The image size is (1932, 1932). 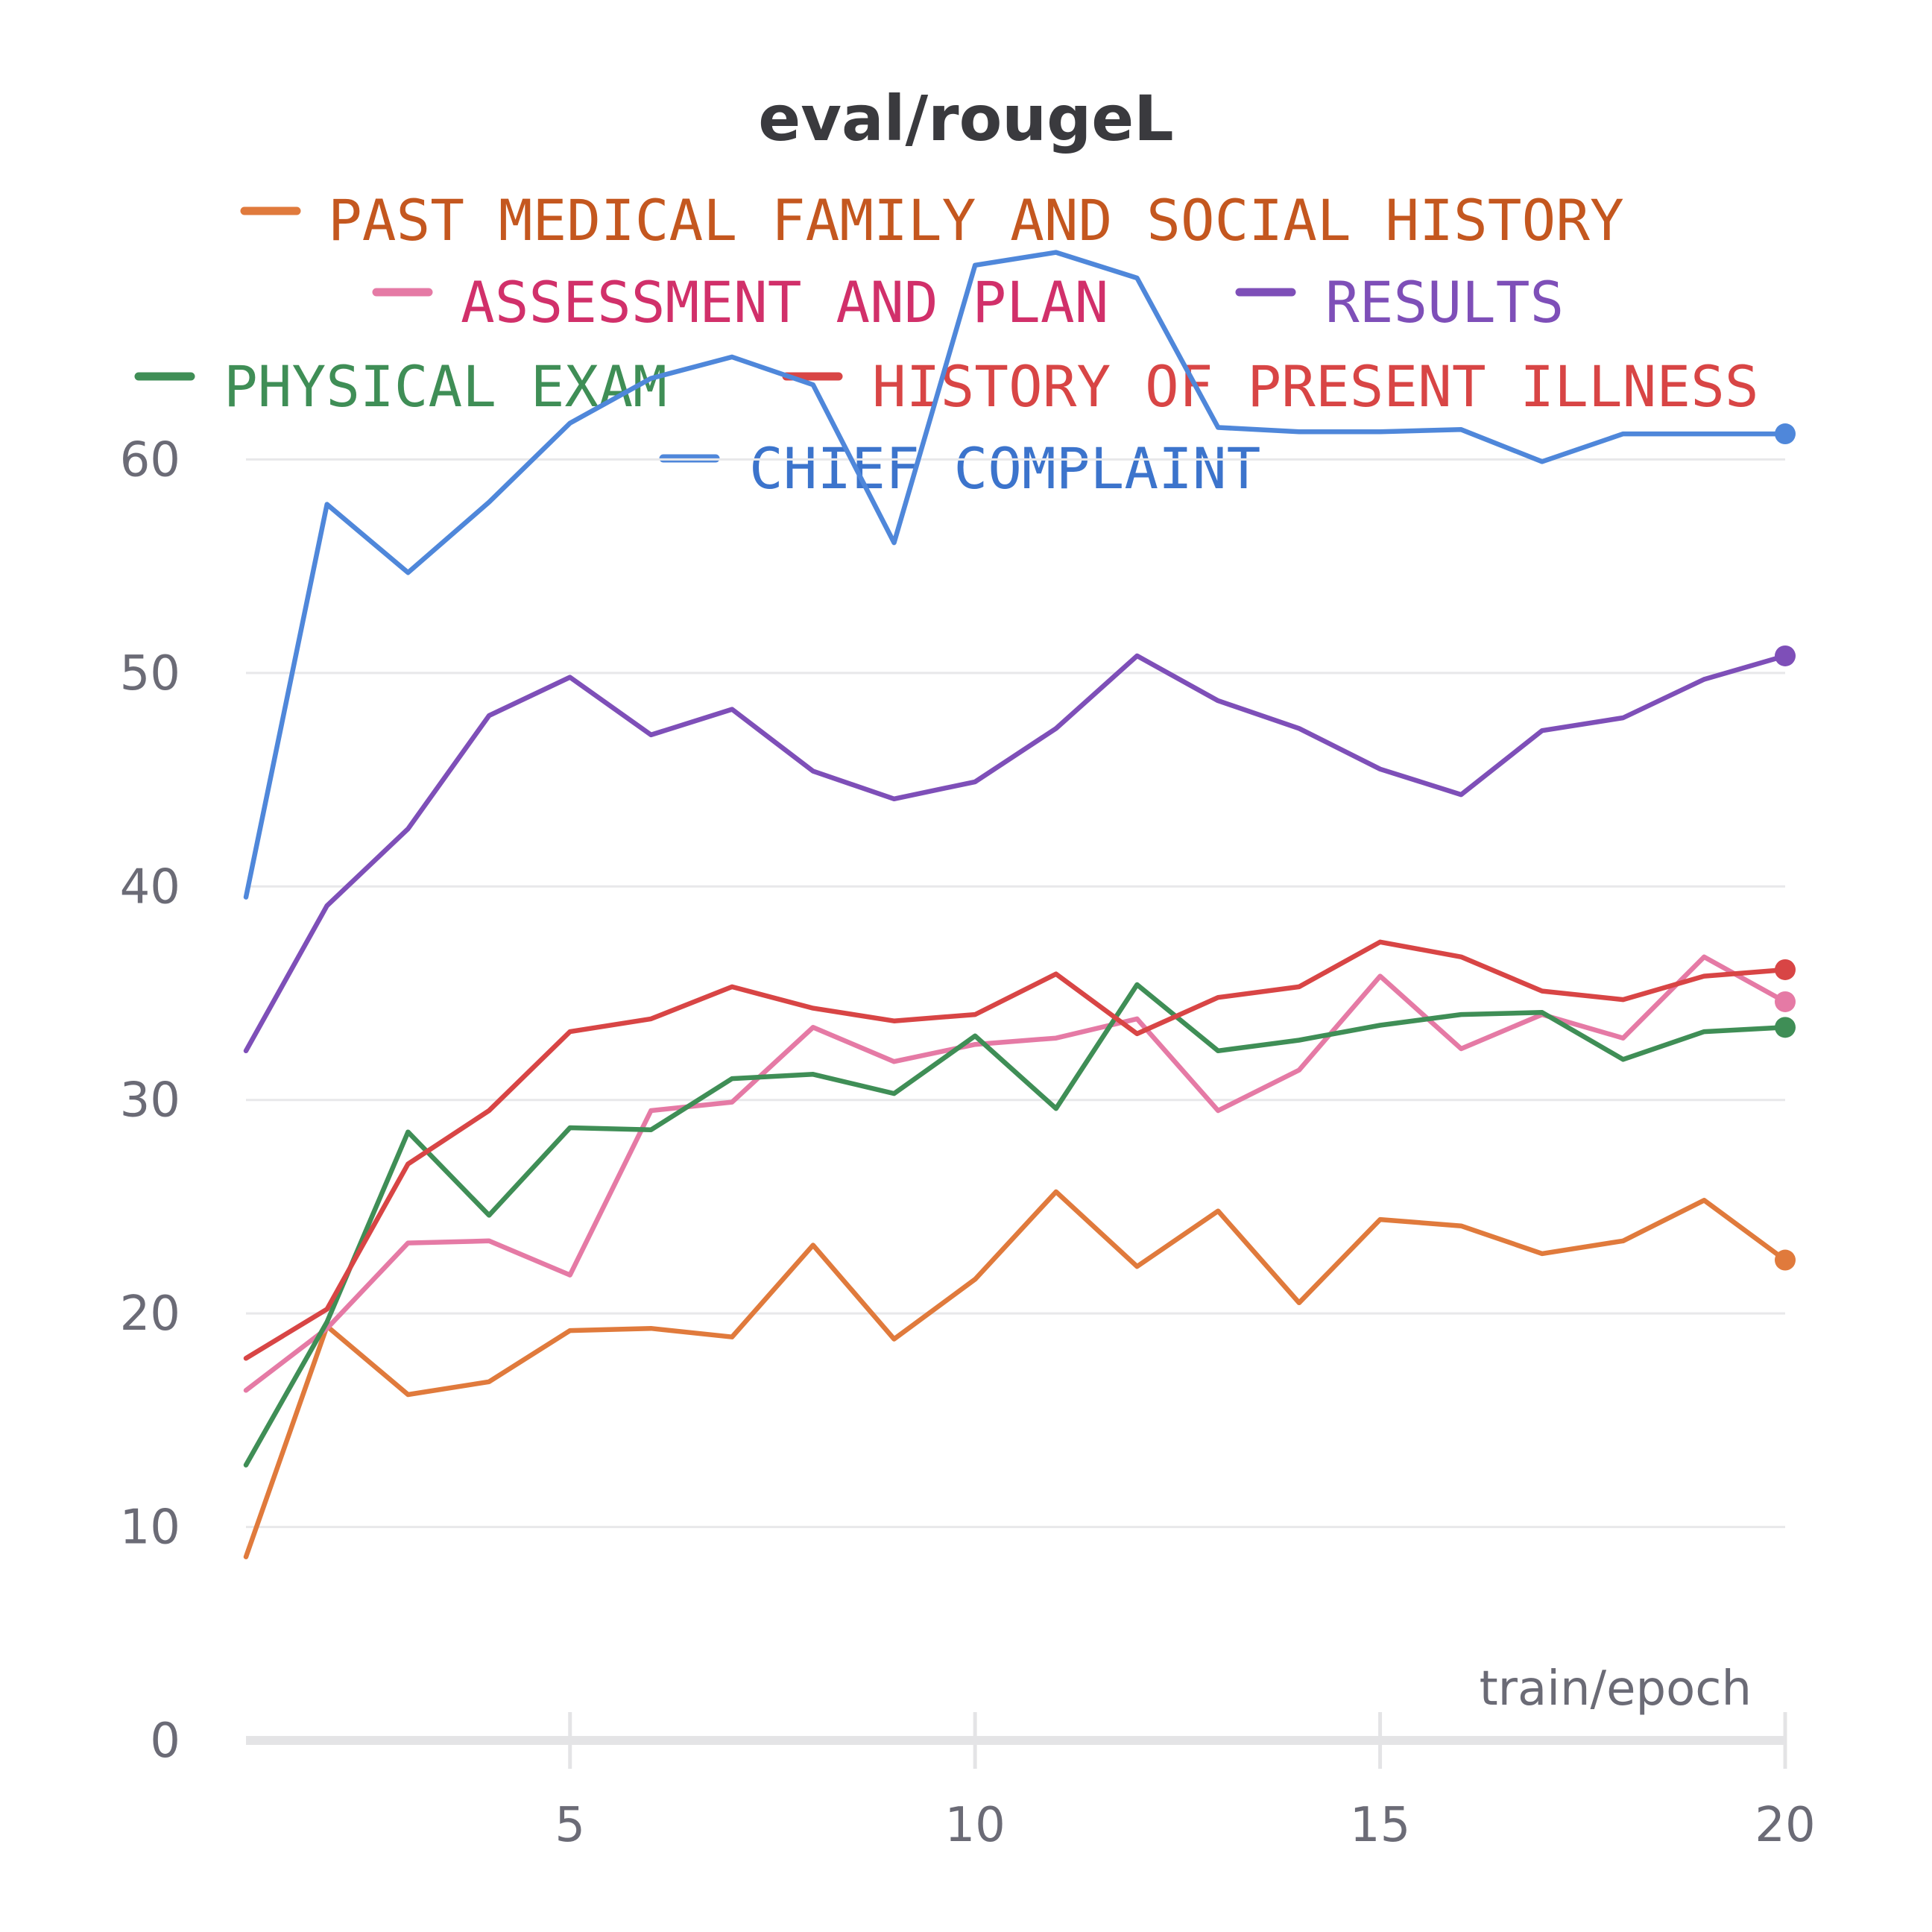 What do you see at coordinates (974, 1826) in the screenshot?
I see `x-tick-label: 10` at bounding box center [974, 1826].